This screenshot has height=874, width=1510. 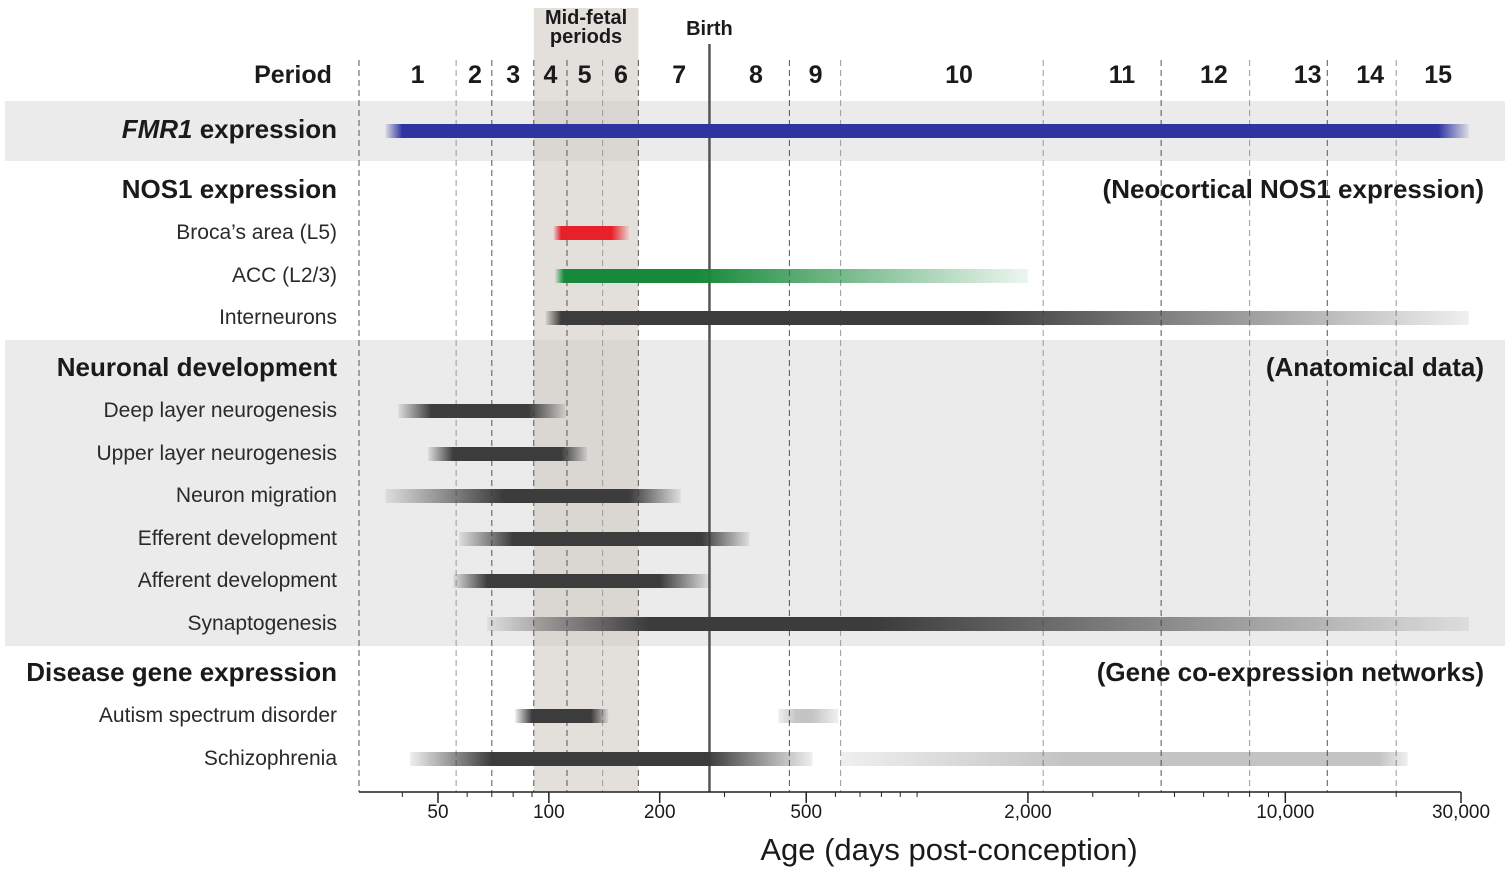 What do you see at coordinates (237, 580) in the screenshot?
I see `row-label-2-4: Afferent development` at bounding box center [237, 580].